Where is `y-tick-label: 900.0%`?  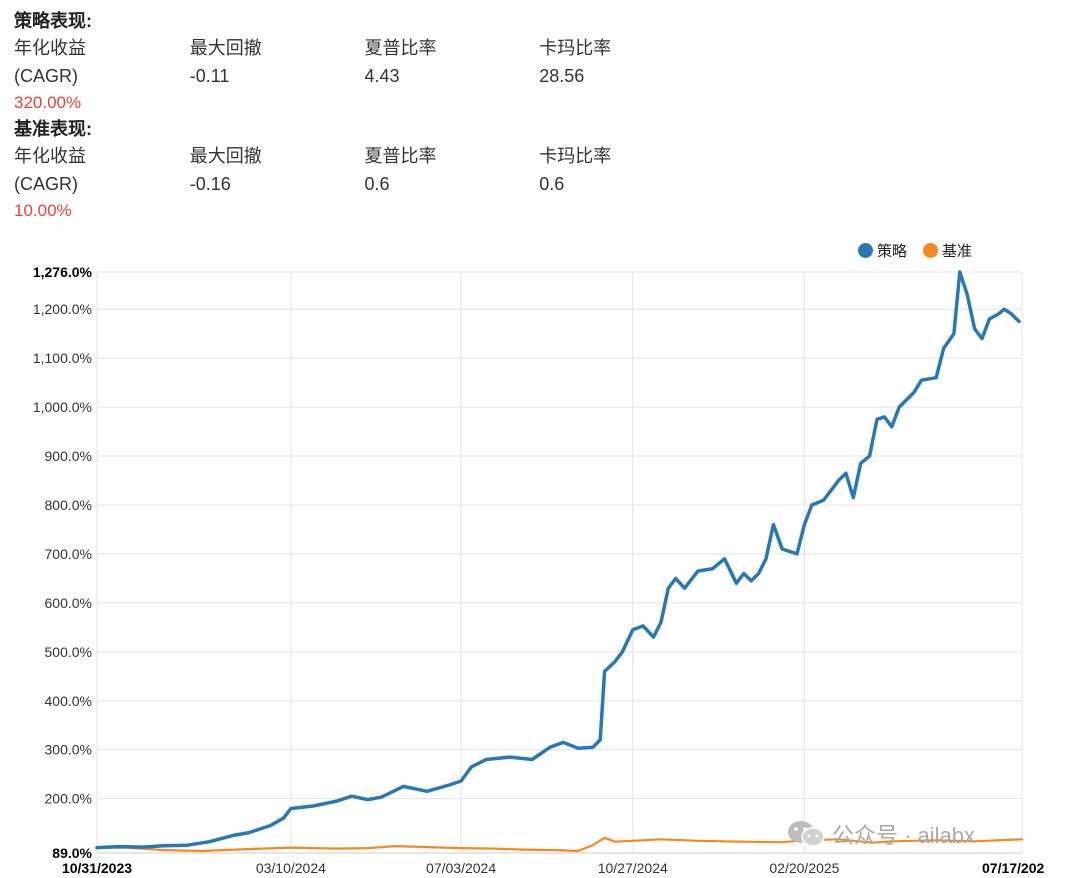
y-tick-label: 900.0% is located at coordinates (68, 456).